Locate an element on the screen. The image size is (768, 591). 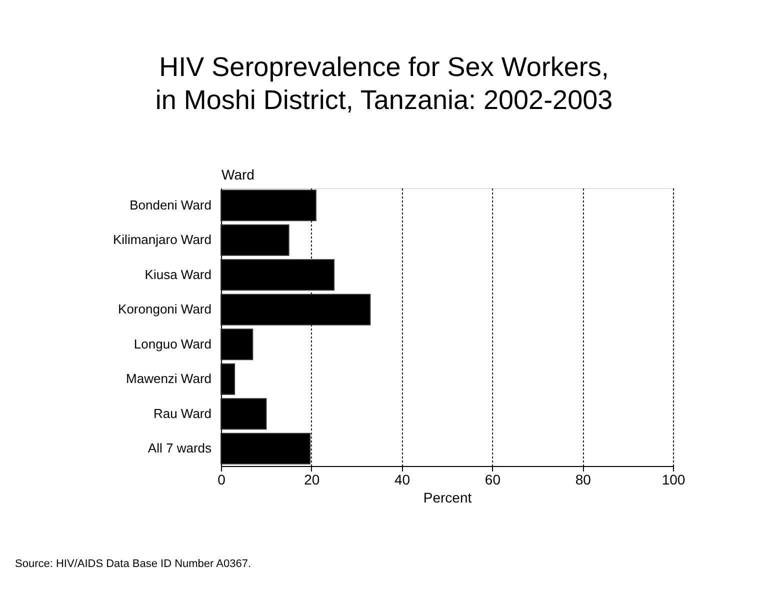
text: in Moshi District, Tanzania: 2002-2003 is located at coordinates (384, 100).